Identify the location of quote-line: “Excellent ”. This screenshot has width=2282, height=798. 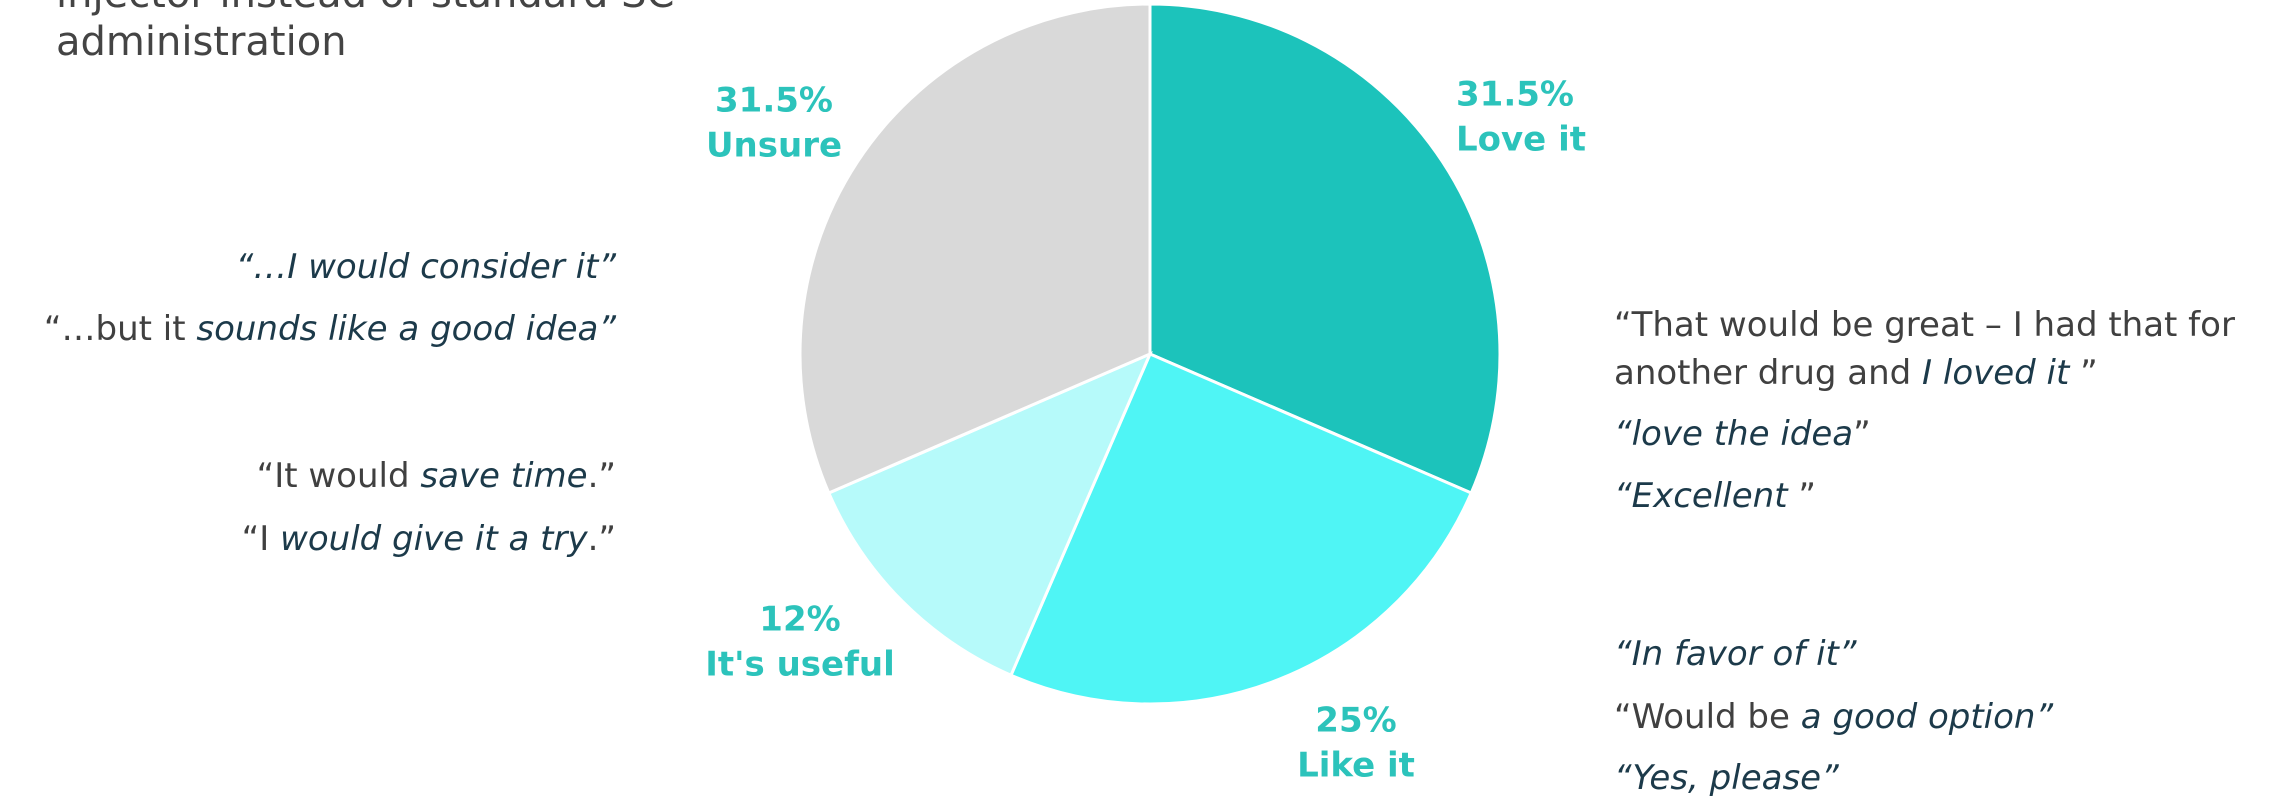
(1715, 496).